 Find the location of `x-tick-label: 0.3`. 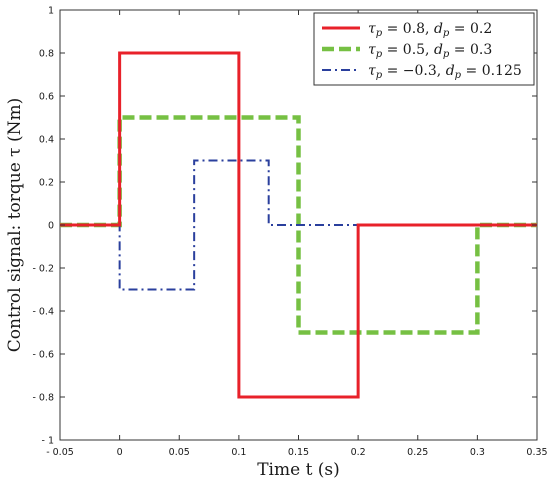

x-tick-label: 0.3 is located at coordinates (477, 452).